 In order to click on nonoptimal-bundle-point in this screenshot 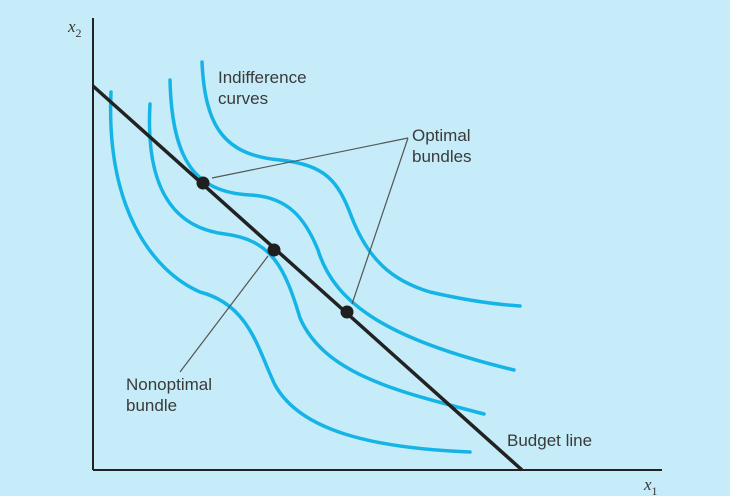, I will do `click(274, 250)`.